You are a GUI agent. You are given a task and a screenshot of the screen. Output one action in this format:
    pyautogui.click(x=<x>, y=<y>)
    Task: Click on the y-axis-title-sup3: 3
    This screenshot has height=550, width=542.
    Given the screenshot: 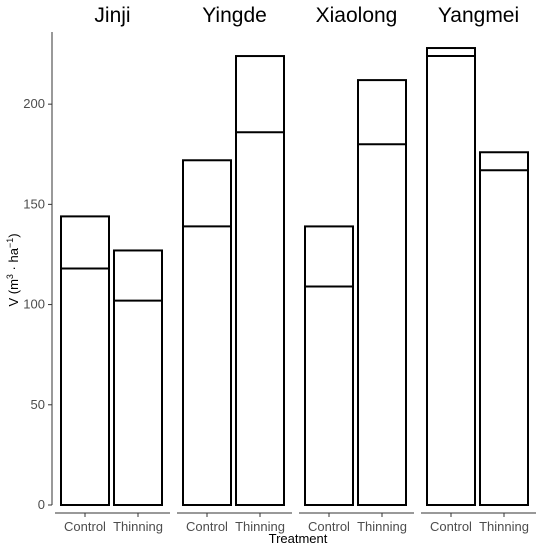 What is the action you would take?
    pyautogui.click(x=10, y=276)
    